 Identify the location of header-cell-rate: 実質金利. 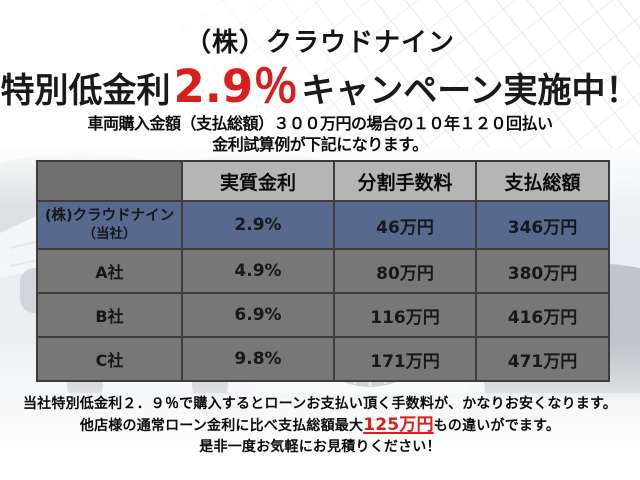
(258, 181).